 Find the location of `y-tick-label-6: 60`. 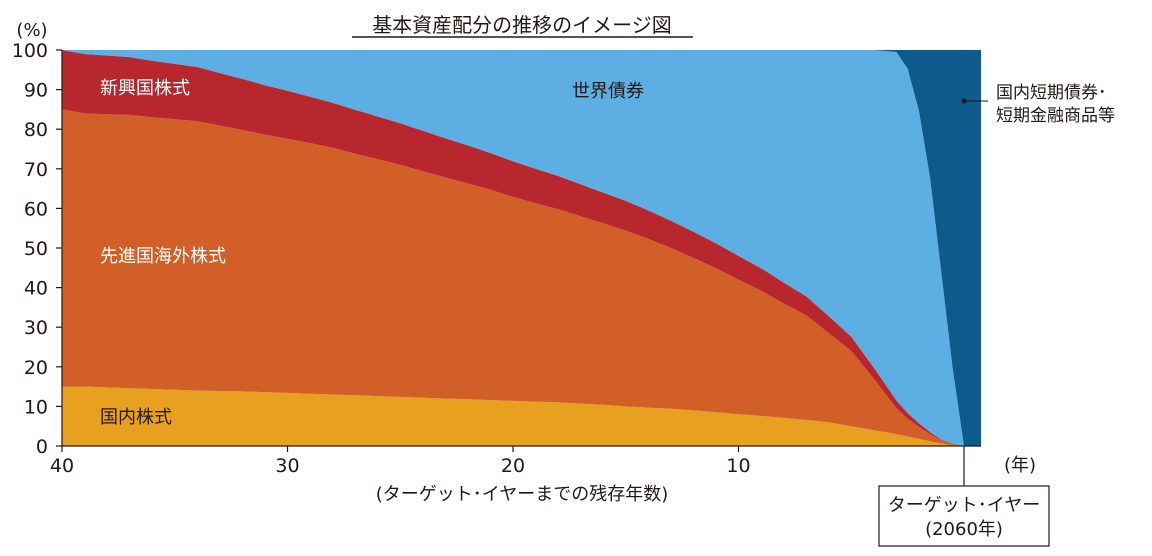

y-tick-label-6: 60 is located at coordinates (36, 209).